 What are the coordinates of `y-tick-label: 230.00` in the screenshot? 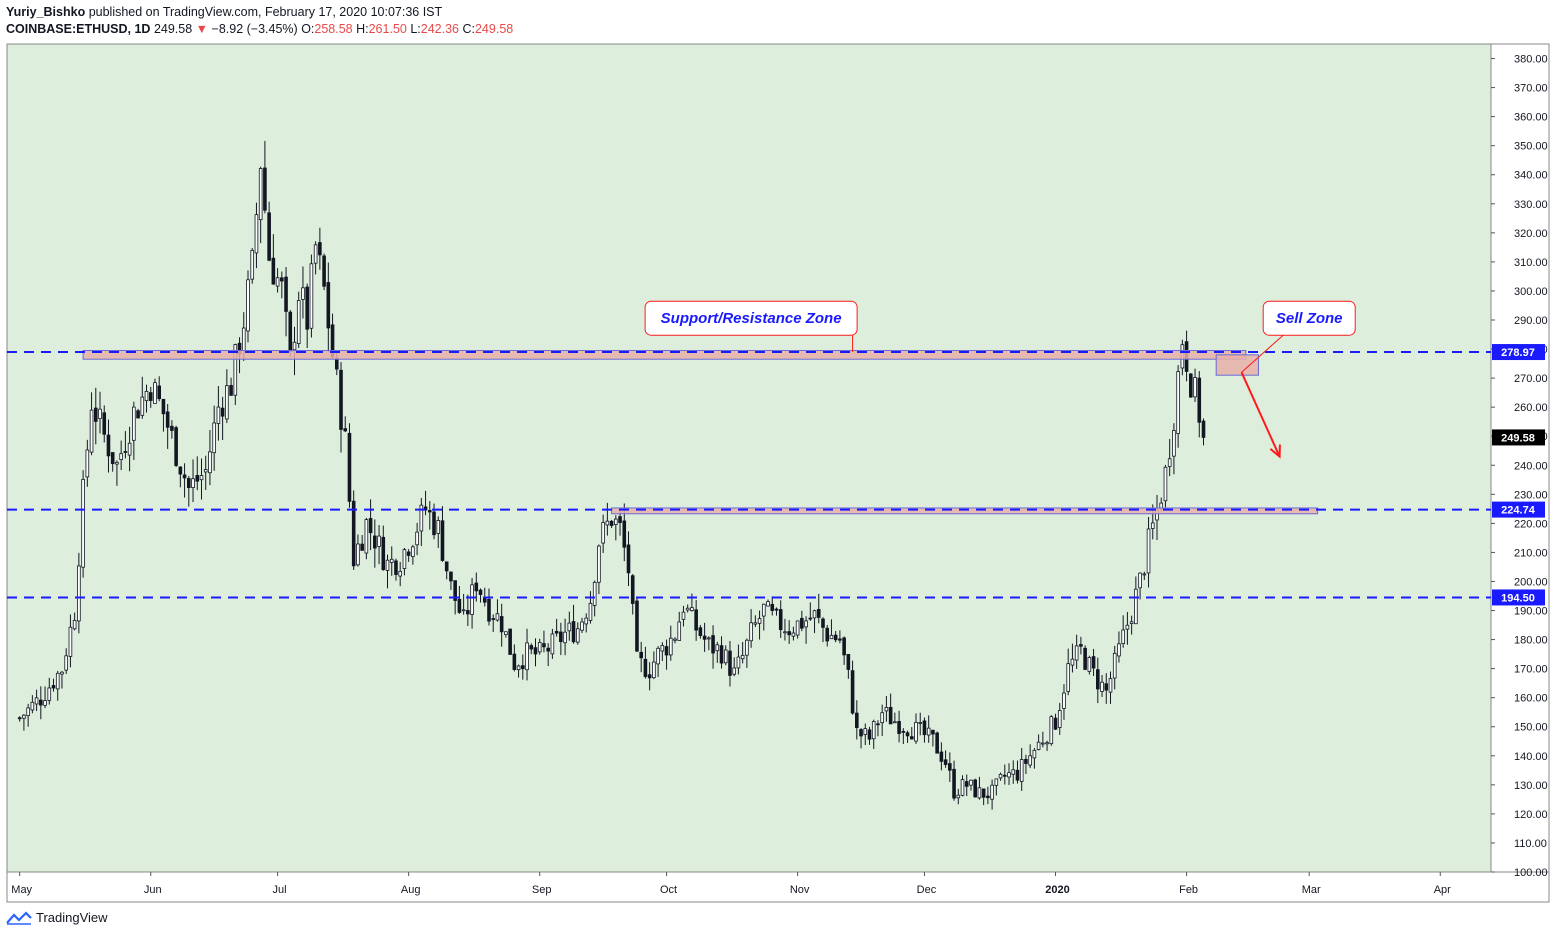 It's located at (1531, 495).